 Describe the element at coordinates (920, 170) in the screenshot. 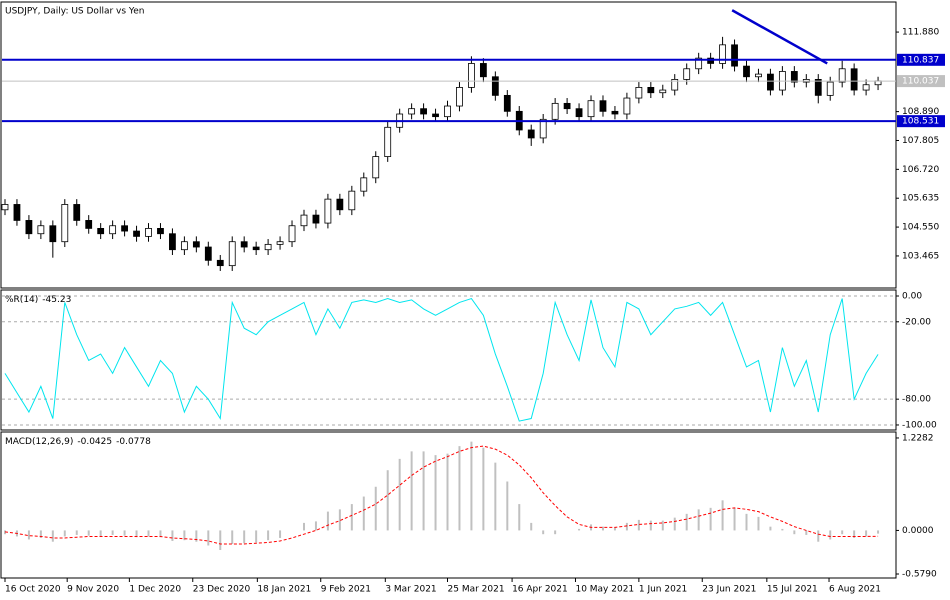

I see `y-tick-label: 106.720` at that location.